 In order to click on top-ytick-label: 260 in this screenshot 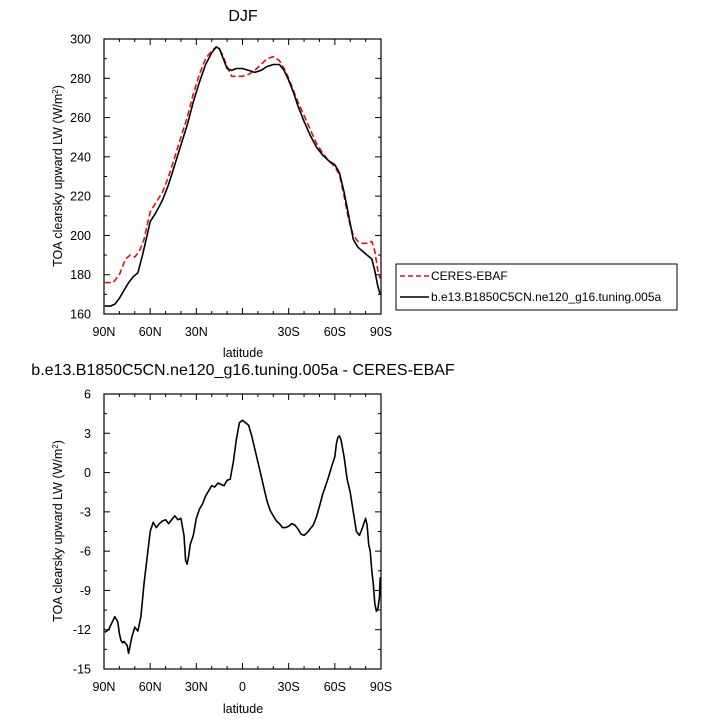, I will do `click(80, 118)`.